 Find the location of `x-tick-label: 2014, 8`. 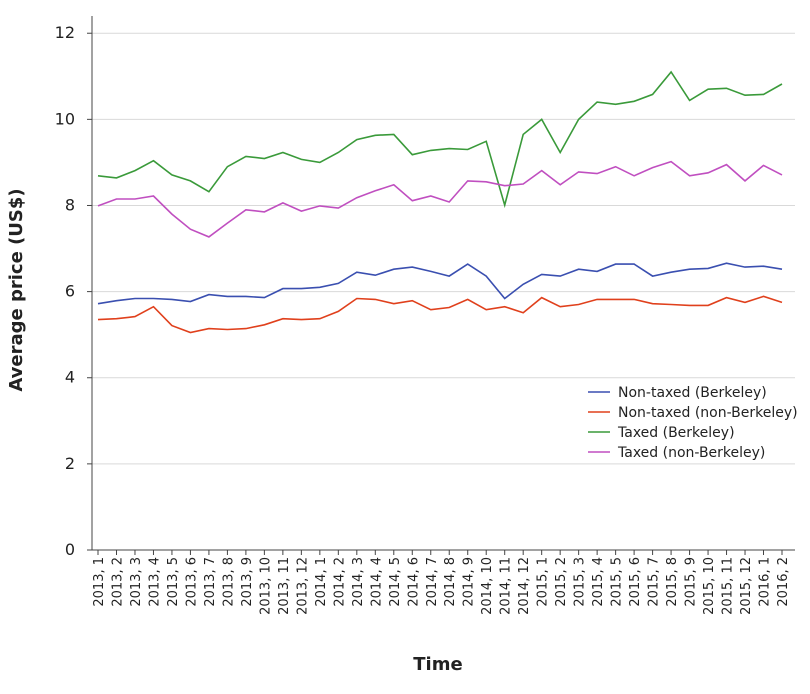

x-tick-label: 2014, 8 is located at coordinates (450, 582).